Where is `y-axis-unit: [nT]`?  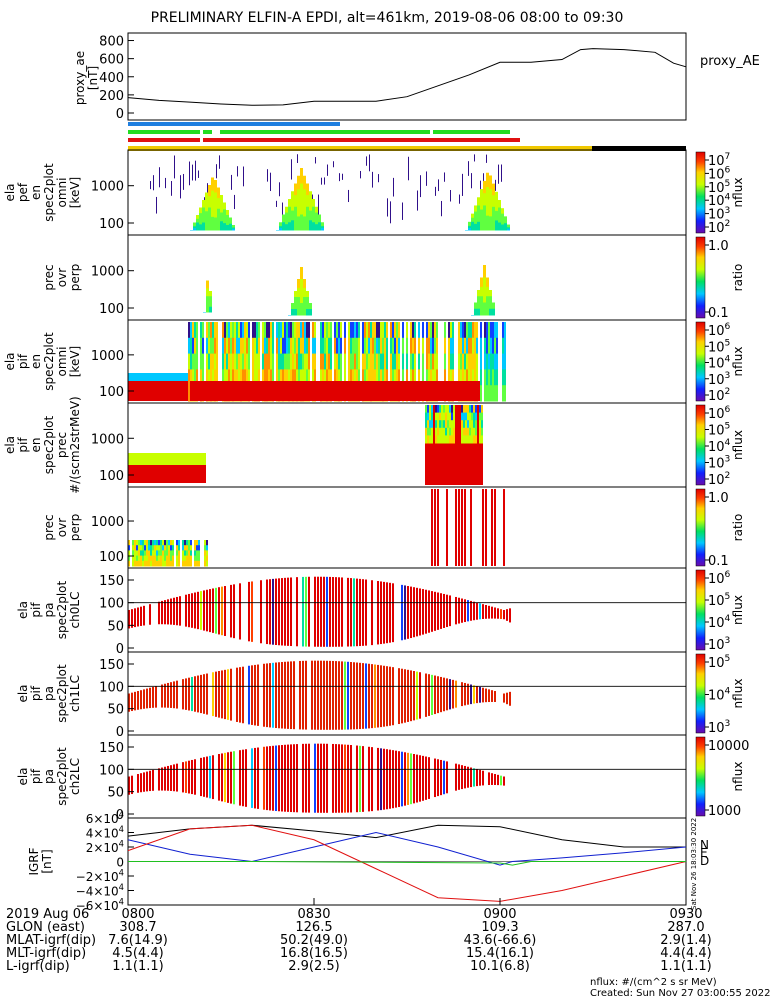 y-axis-unit: [nT] is located at coordinates (93, 78).